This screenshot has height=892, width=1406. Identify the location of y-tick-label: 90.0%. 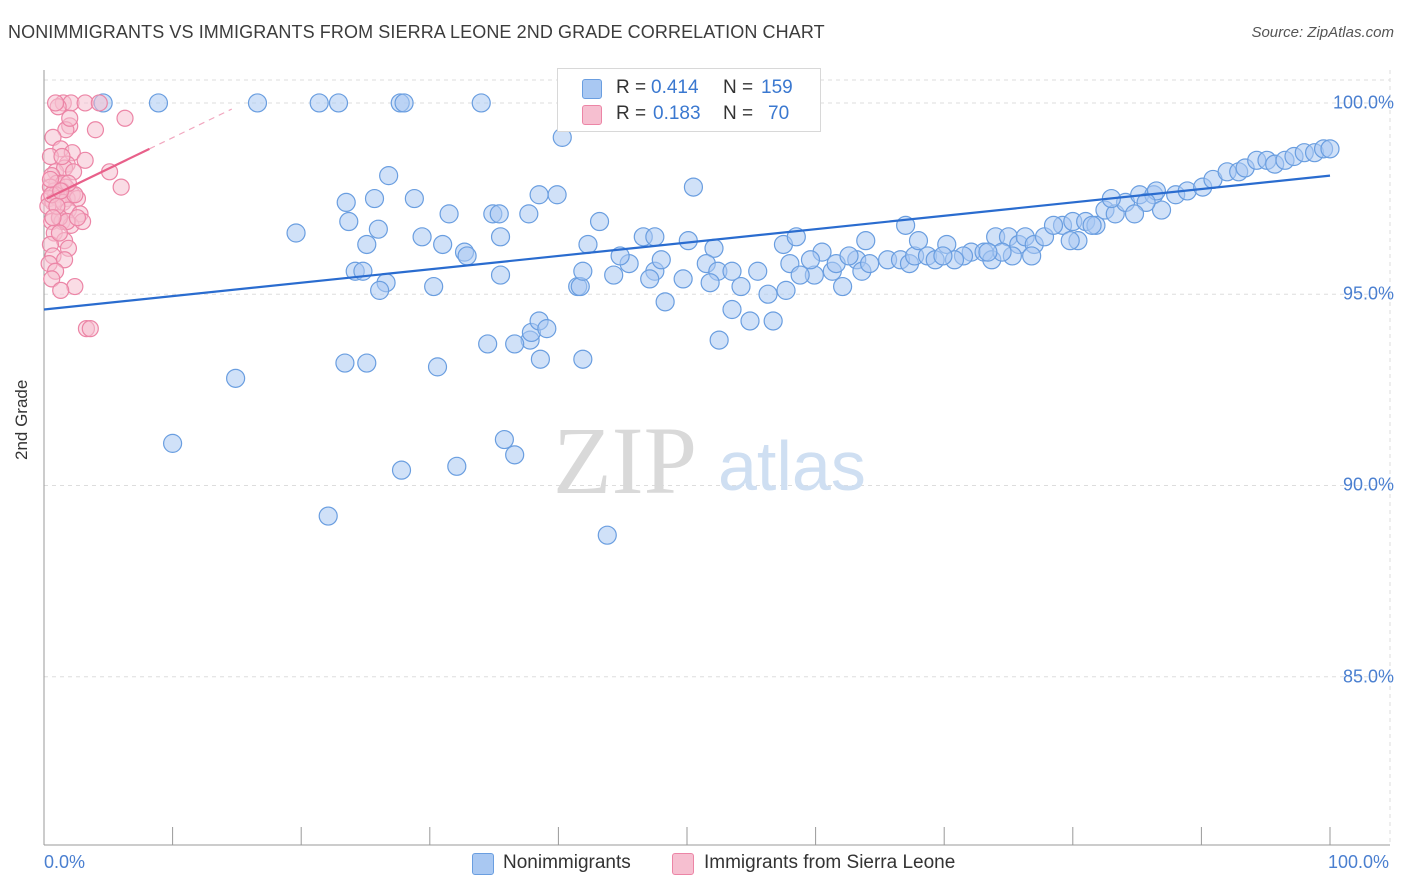
(1368, 484).